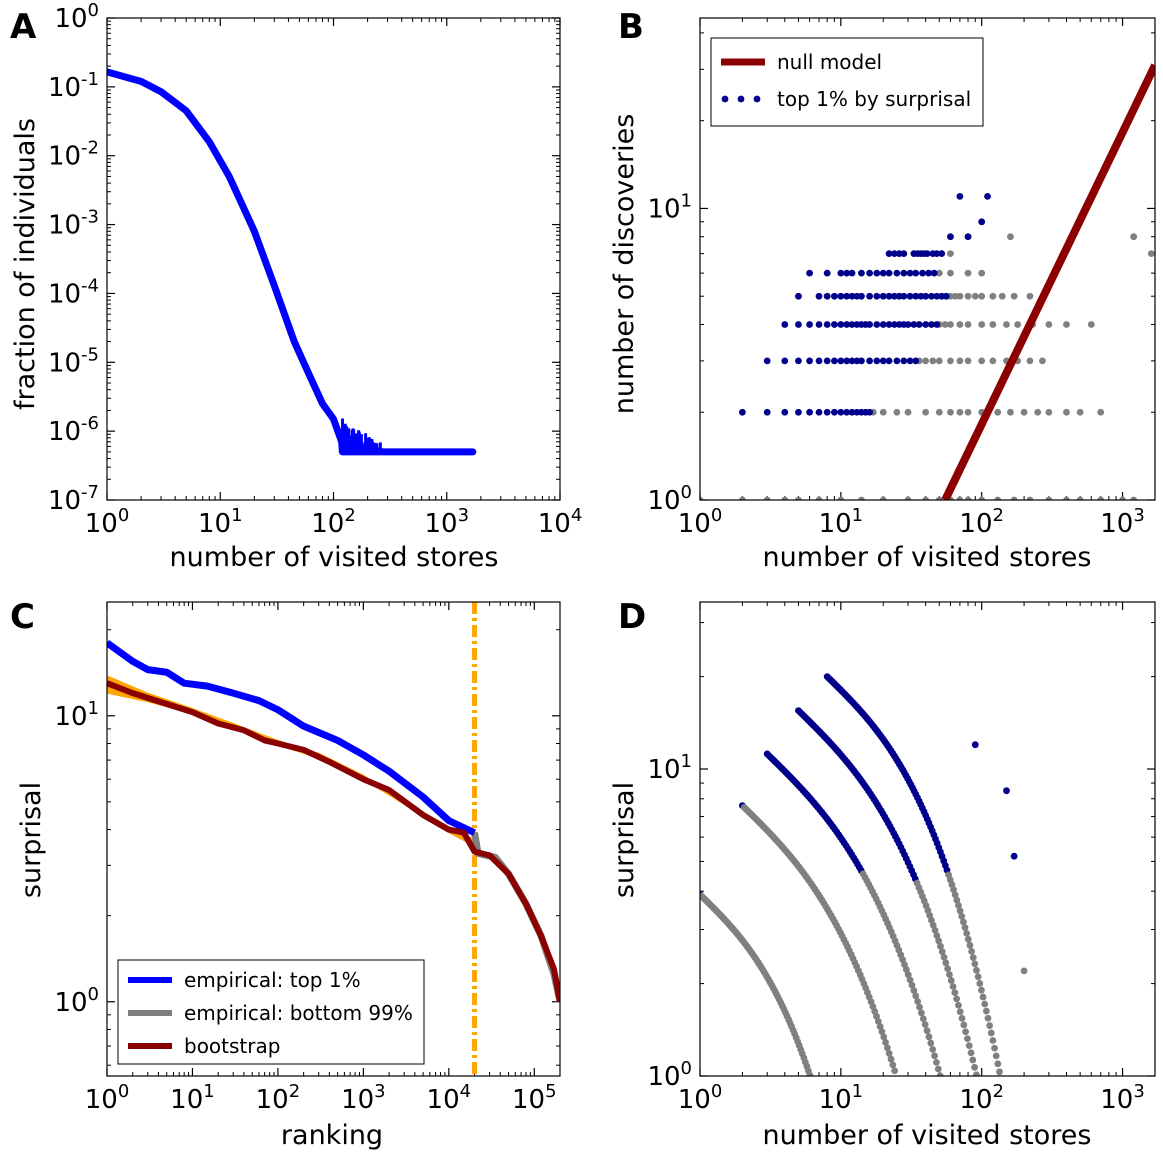 This screenshot has height=1159, width=1163. What do you see at coordinates (631, 27) in the screenshot?
I see `panel-letter-b: B` at bounding box center [631, 27].